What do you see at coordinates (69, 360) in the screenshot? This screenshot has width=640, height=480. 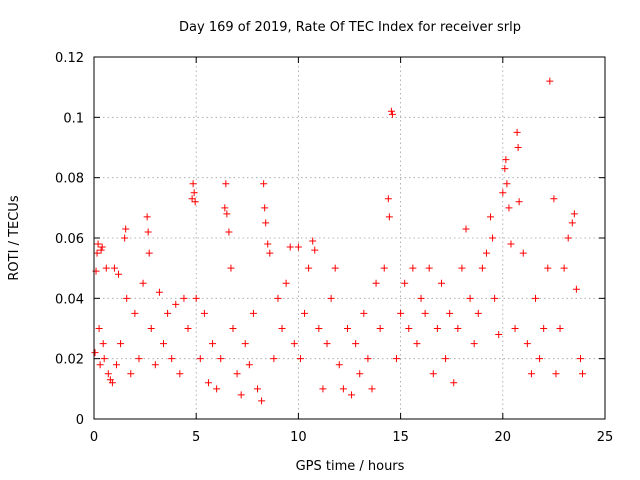 I see `y-tick-label: 0.02` at bounding box center [69, 360].